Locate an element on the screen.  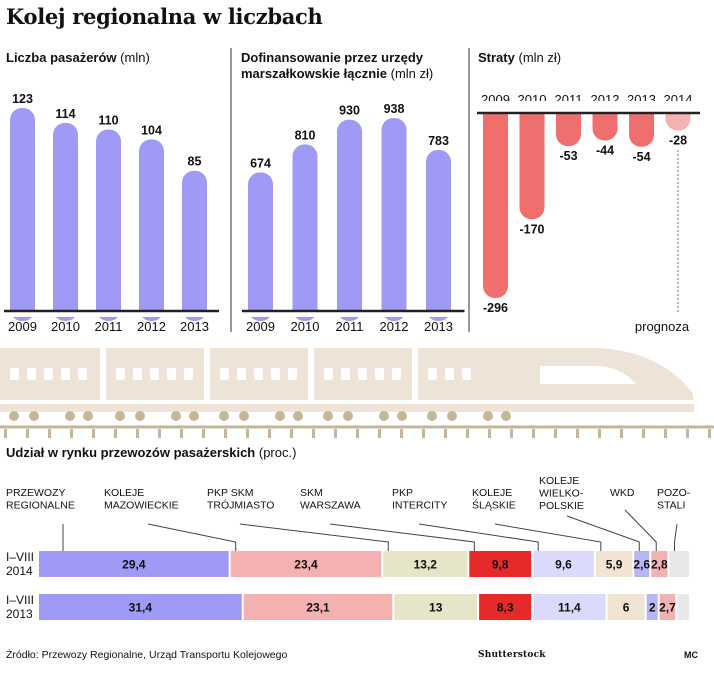
market-value-label-5-row-1: 6 is located at coordinates (626, 608).